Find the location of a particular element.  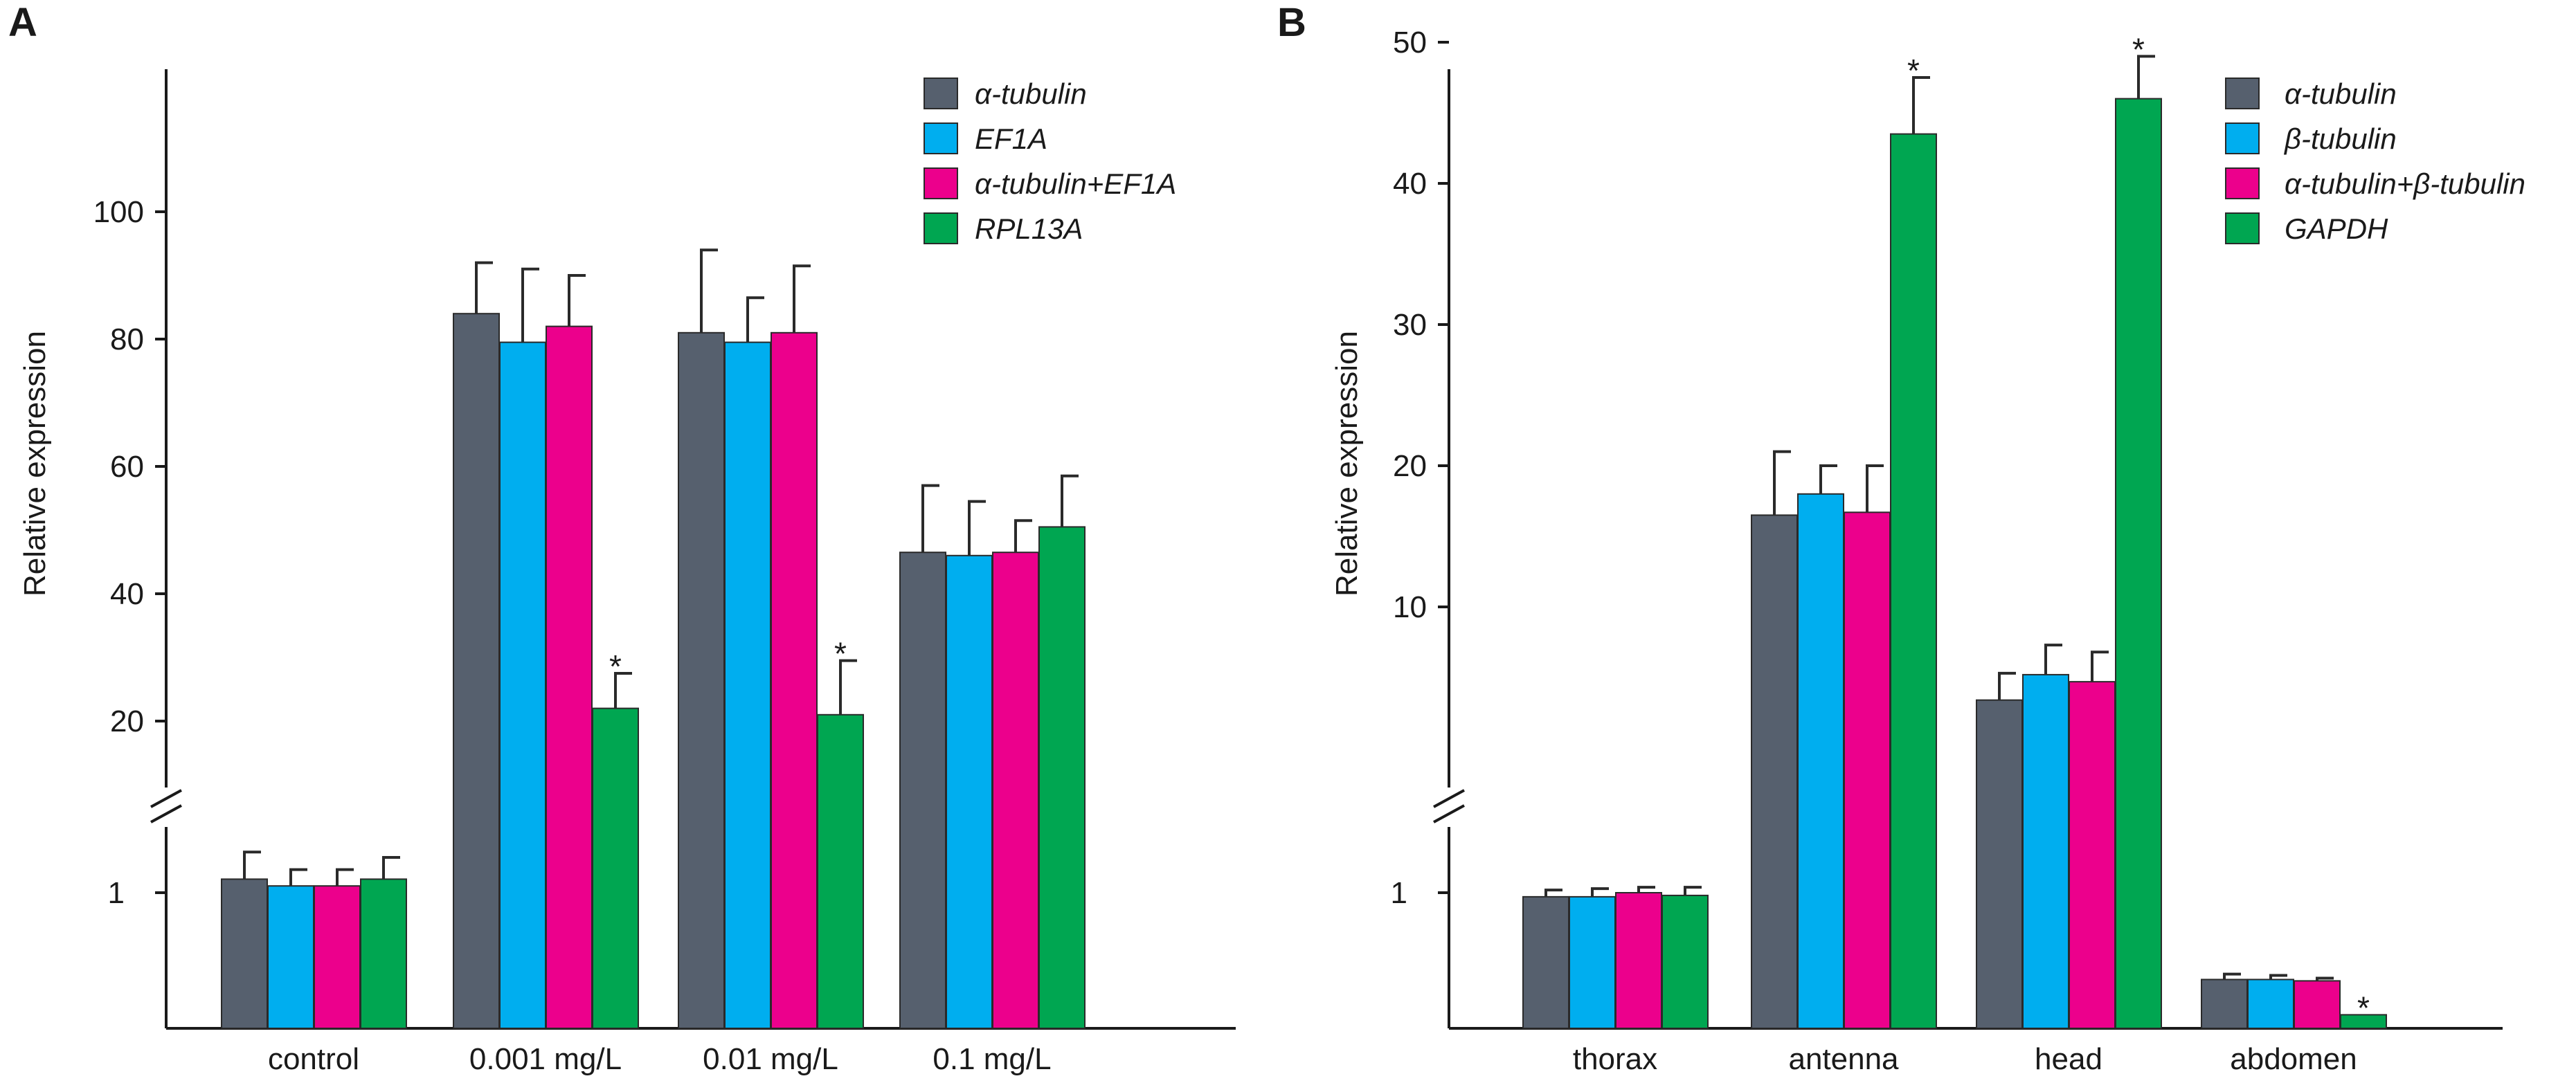

panel-a-x-tick-label: 0.1 mg/L is located at coordinates (992, 1059).